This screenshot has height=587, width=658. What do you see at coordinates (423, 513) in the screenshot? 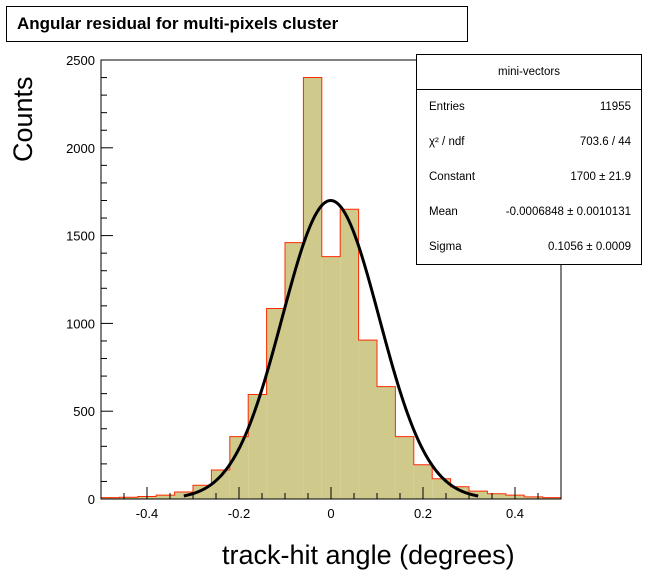
I see `x-tick-label: 0.2` at bounding box center [423, 513].